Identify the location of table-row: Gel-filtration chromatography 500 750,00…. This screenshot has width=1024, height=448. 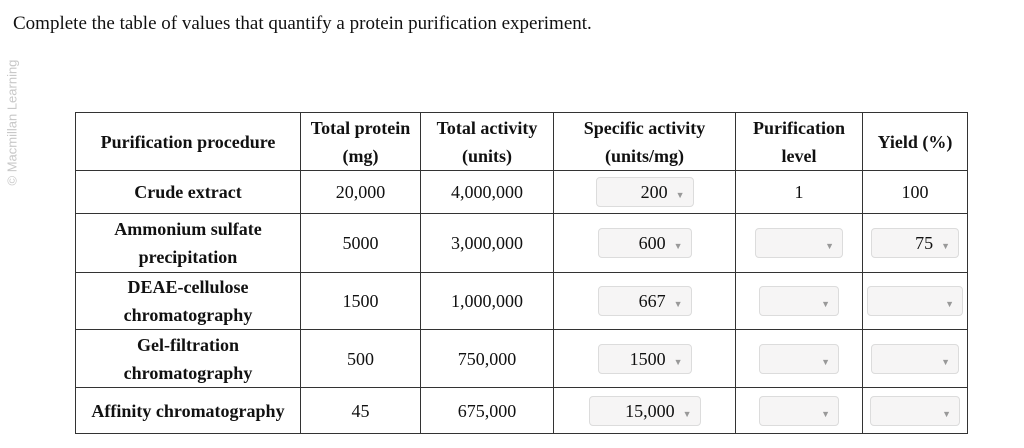
(521, 358).